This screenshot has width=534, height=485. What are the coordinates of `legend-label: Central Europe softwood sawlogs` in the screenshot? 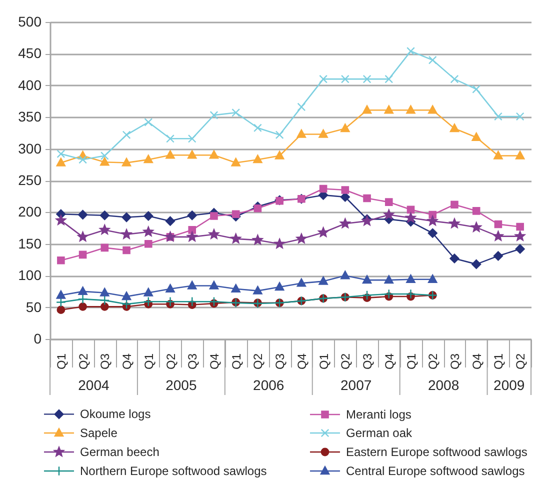 It's located at (435, 471).